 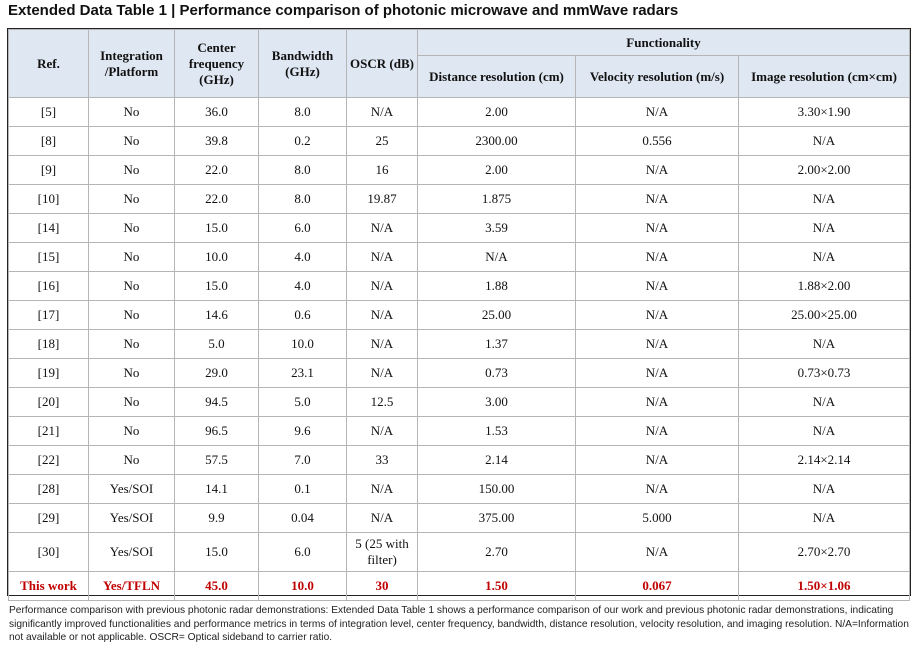 What do you see at coordinates (48, 199) in the screenshot?
I see `cell-ref: [10]` at bounding box center [48, 199].